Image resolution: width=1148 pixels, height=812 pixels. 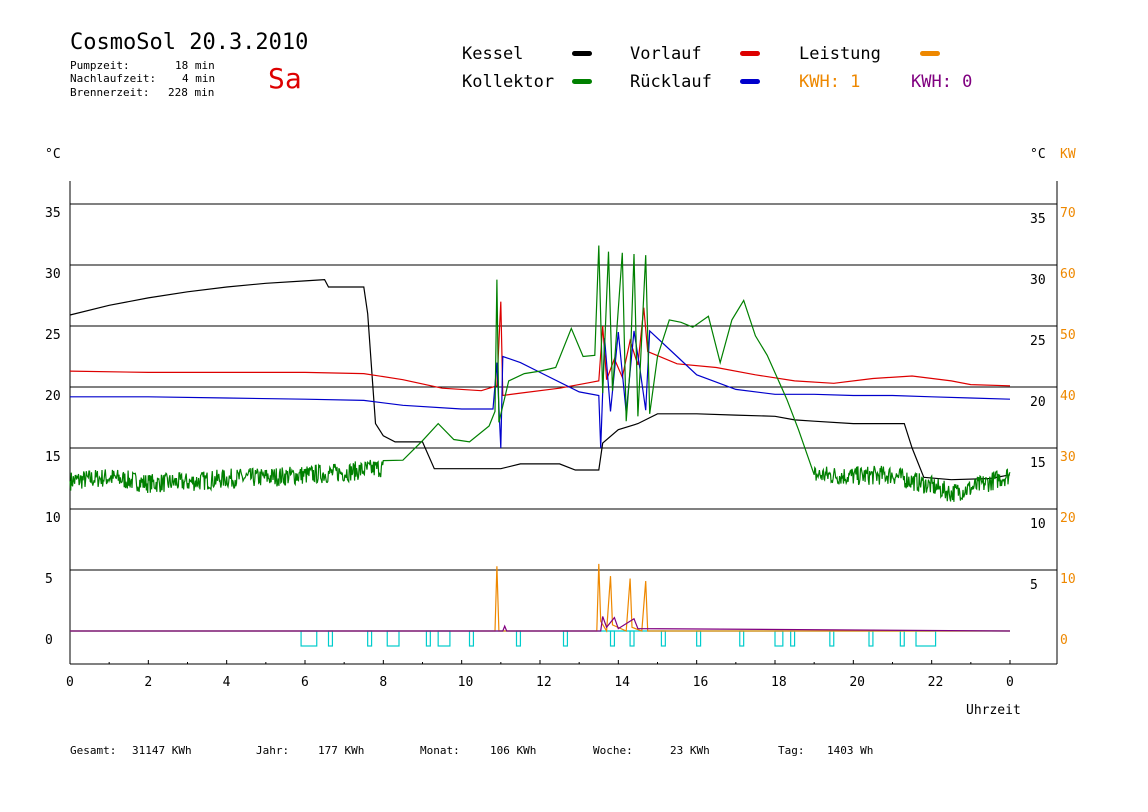 What do you see at coordinates (750, 53) in the screenshot?
I see `legend-vorlauf-swatch` at bounding box center [750, 53].